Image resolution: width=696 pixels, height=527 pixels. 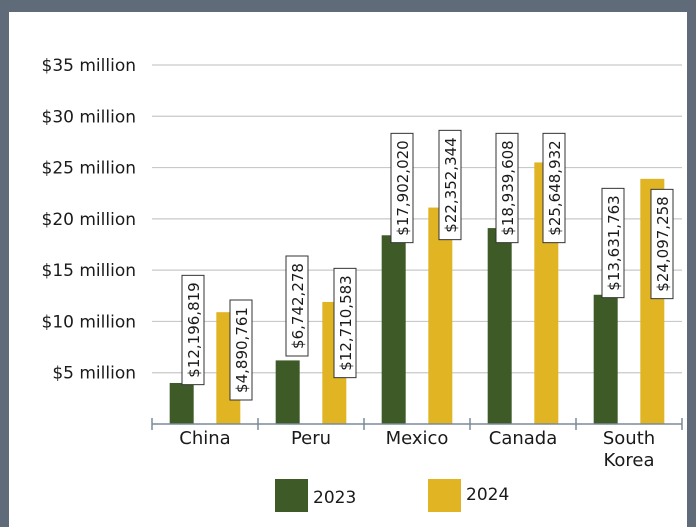 I want to click on legend-swatch-2024, so click(x=444, y=495).